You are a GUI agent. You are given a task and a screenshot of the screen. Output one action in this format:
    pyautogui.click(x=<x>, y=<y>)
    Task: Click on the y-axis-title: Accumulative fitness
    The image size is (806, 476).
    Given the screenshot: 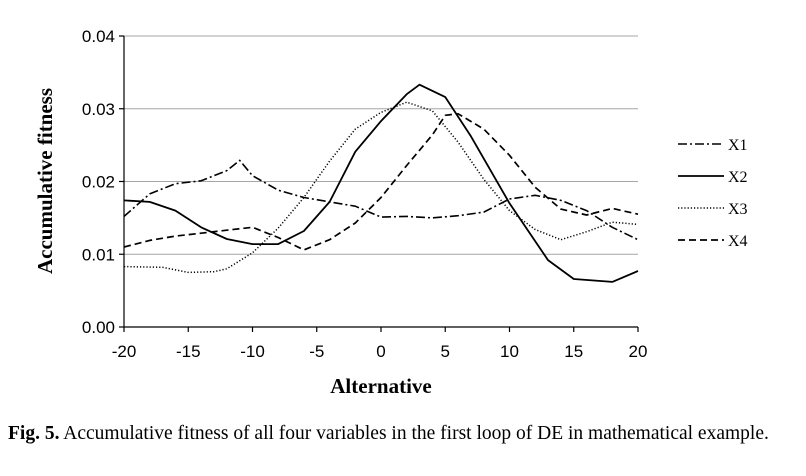 What is the action you would take?
    pyautogui.click(x=45, y=181)
    